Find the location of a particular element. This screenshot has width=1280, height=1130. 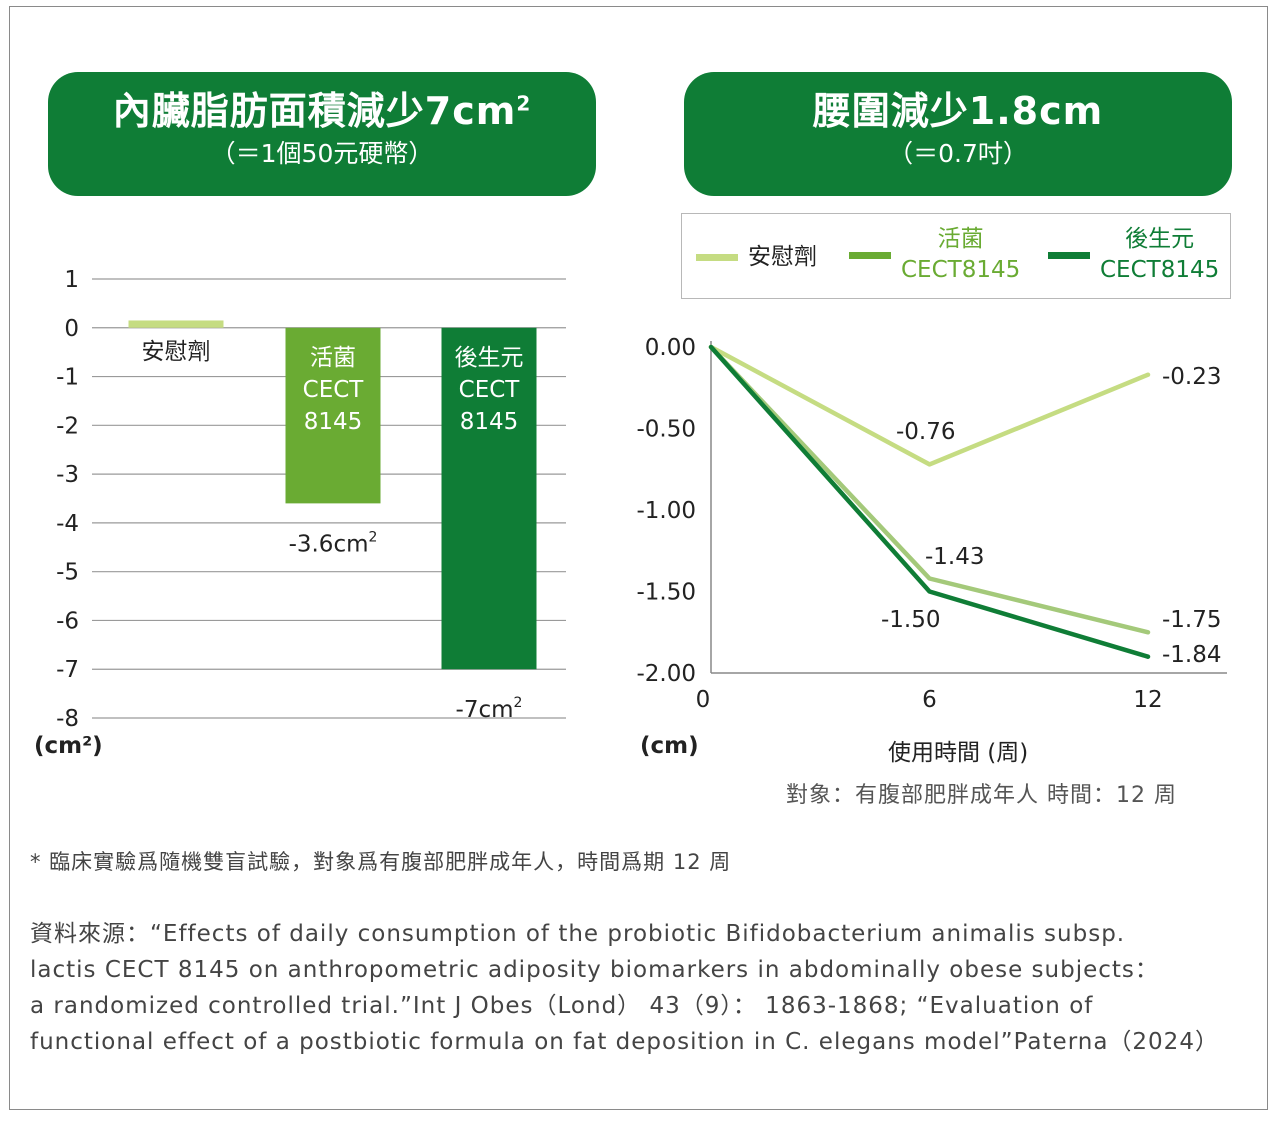

legend-label-live-bacteria: 活菌 CECT8145 is located at coordinates (961, 254).